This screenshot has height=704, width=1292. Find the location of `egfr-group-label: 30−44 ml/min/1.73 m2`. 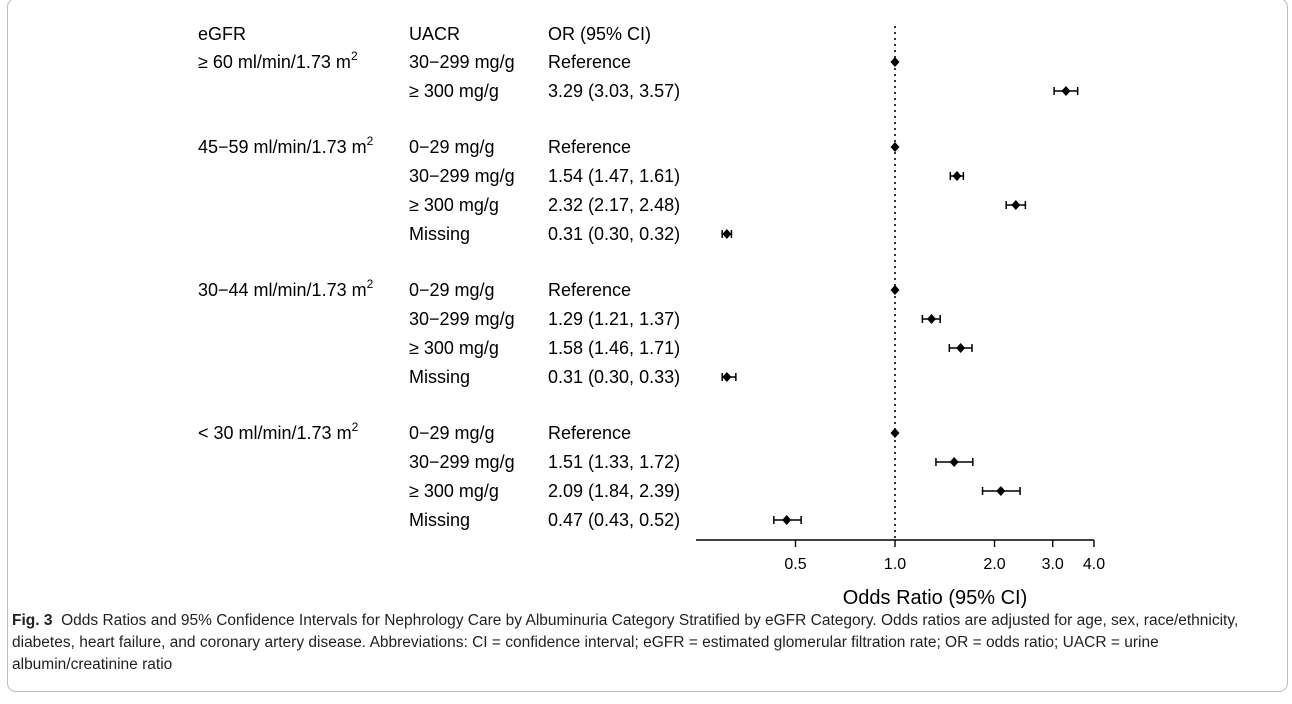

egfr-group-label: 30−44 ml/min/1.73 m2 is located at coordinates (286, 288).